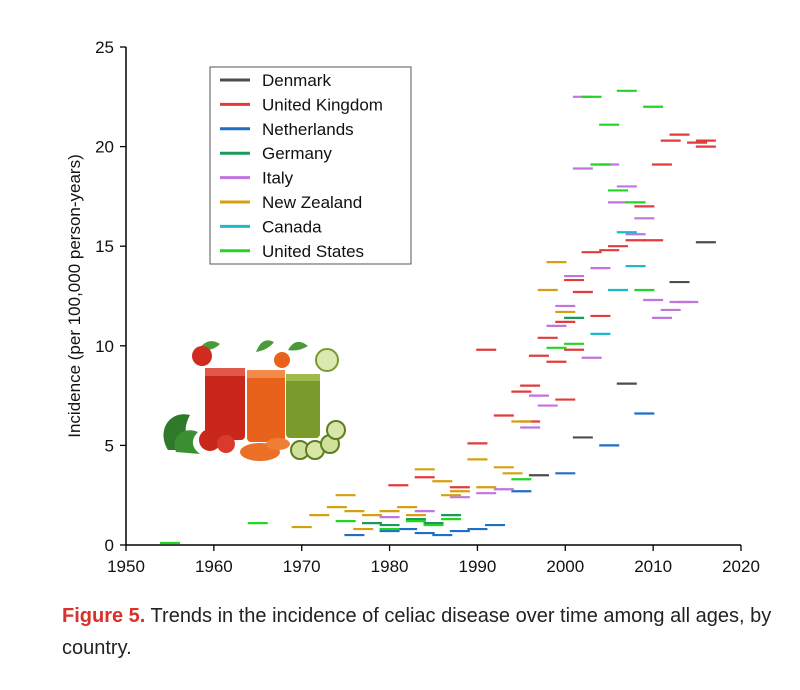 This screenshot has height=690, width=800. I want to click on x-axis-ticks: 1950 1960 1970 1980 1990 2000 2010 2020, so click(433, 560).